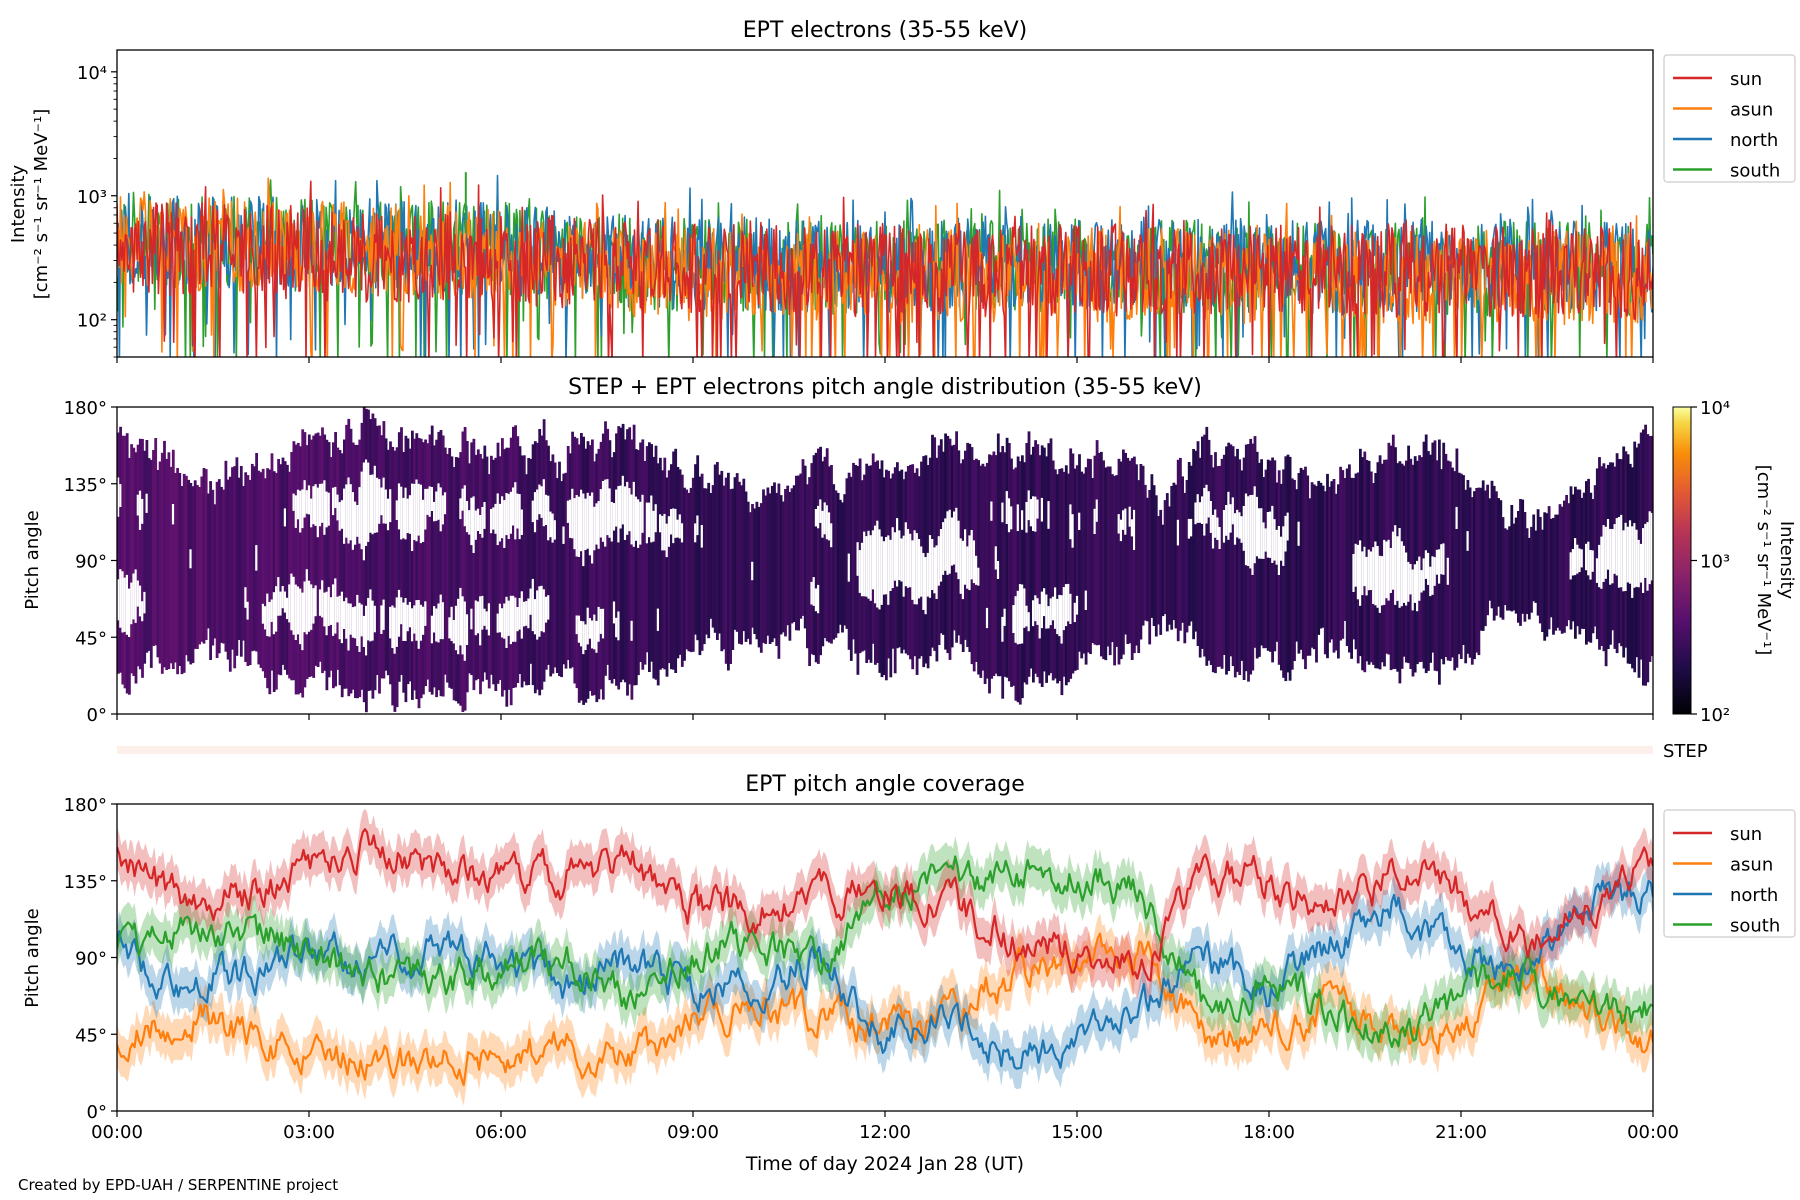  What do you see at coordinates (85, 882) in the screenshot?
I see `y-tick-label: 135°` at bounding box center [85, 882].